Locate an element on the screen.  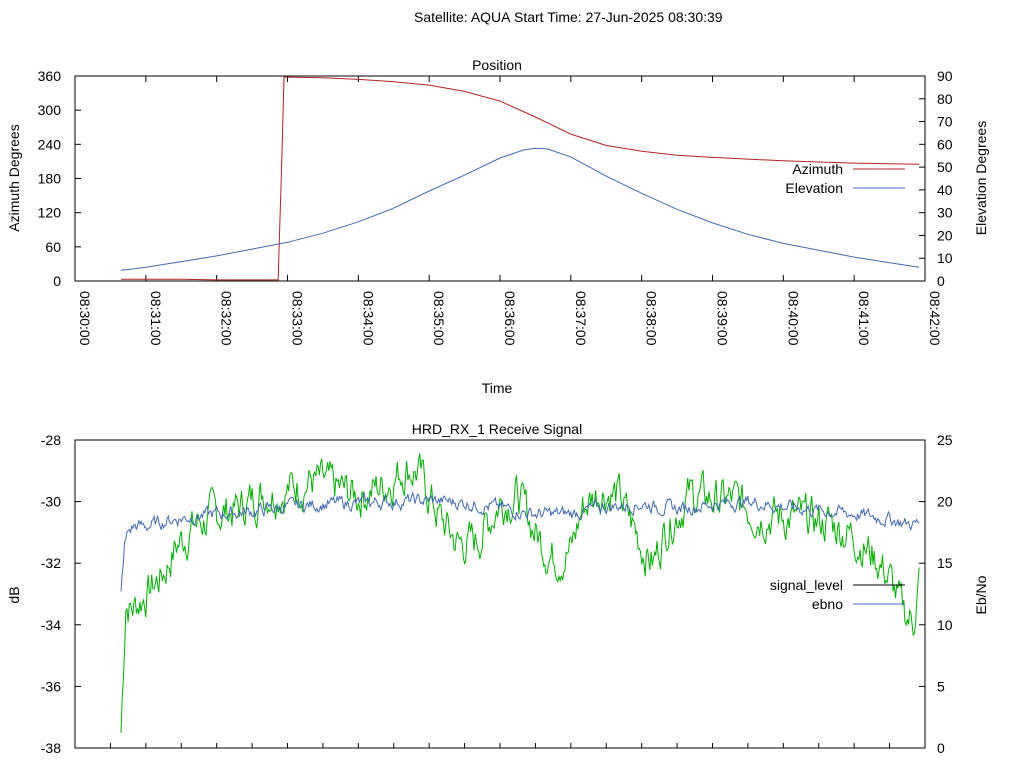
x-tick-label: 08:36:00 is located at coordinates (510, 318).